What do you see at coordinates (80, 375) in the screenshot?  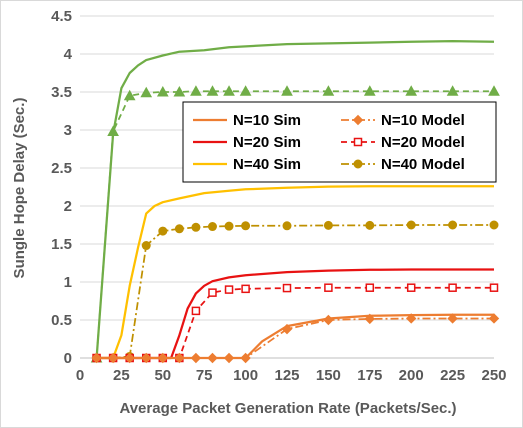 I see `x-tick-label: 0` at bounding box center [80, 375].